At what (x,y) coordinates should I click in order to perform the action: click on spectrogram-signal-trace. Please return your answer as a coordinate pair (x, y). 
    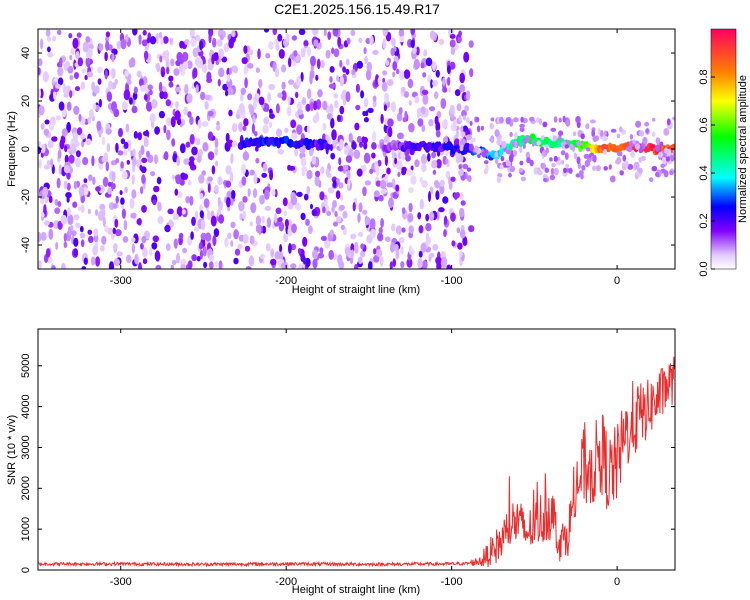
    Looking at the image, I should click on (458, 149).